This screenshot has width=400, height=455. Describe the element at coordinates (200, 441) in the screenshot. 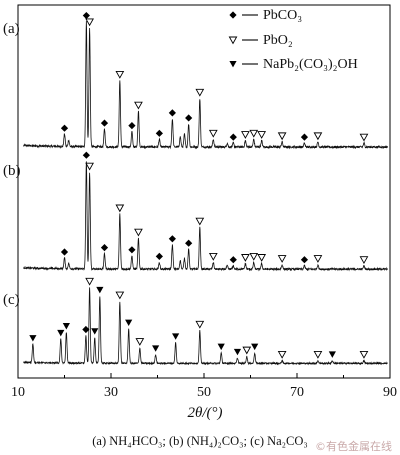

I see `figure-caption: (a) NH₄HCO₃; (b) (NH₄)₂CO₃; (c) Na₂CO₃` at that location.